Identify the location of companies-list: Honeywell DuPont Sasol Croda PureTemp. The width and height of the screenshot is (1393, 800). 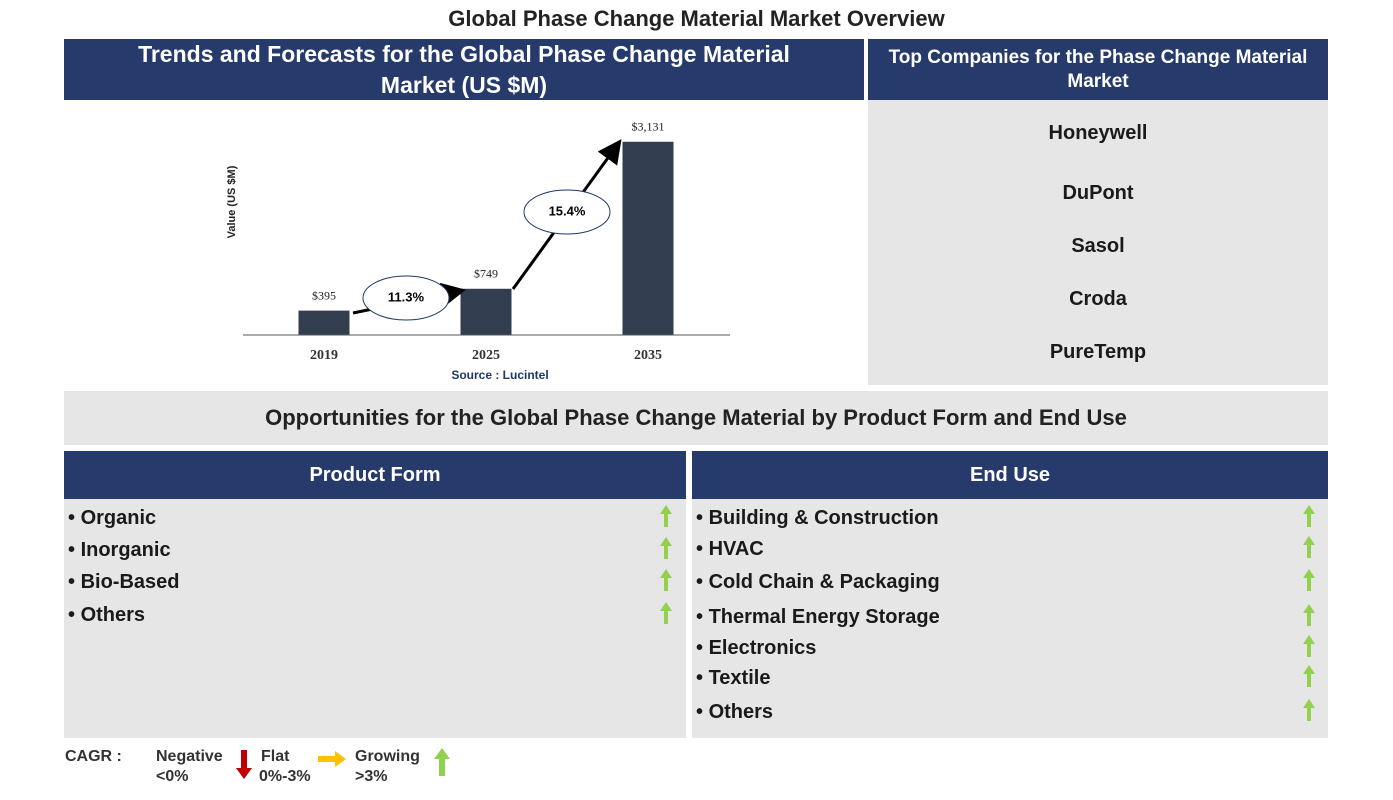
(1098, 242).